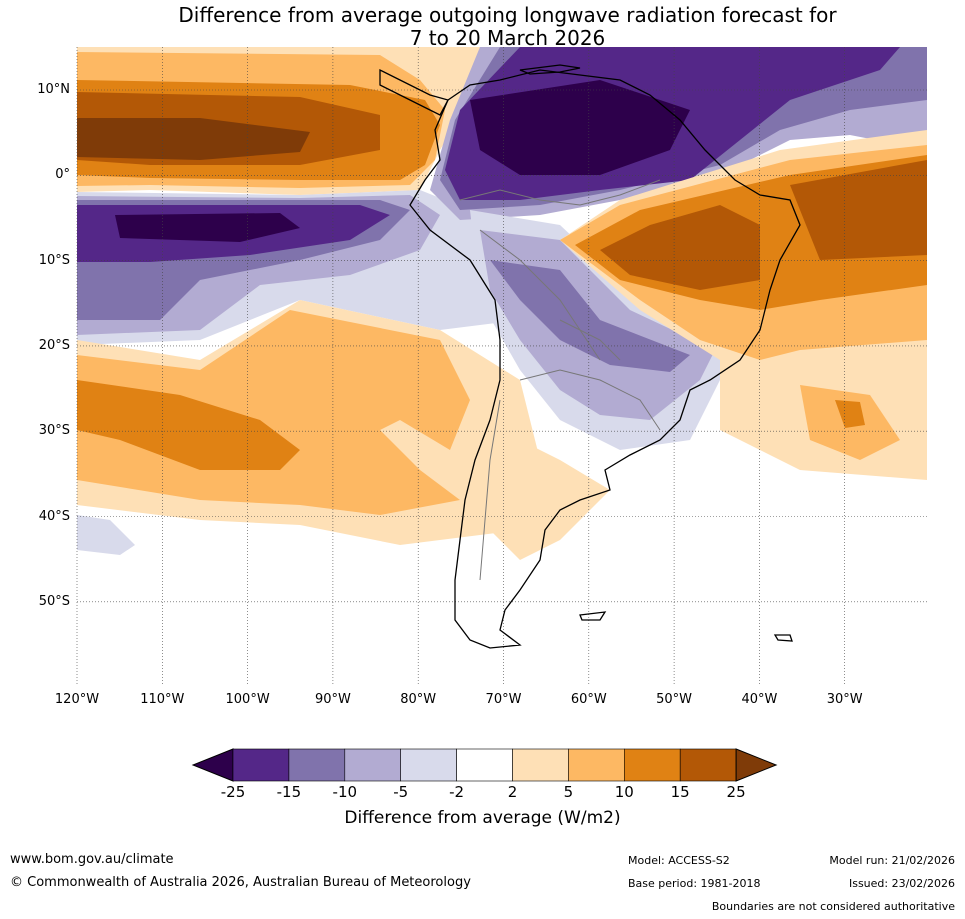  Describe the element at coordinates (580, 127) in the screenshot. I see `anomaly-region-caribbean-neg4` at that location.